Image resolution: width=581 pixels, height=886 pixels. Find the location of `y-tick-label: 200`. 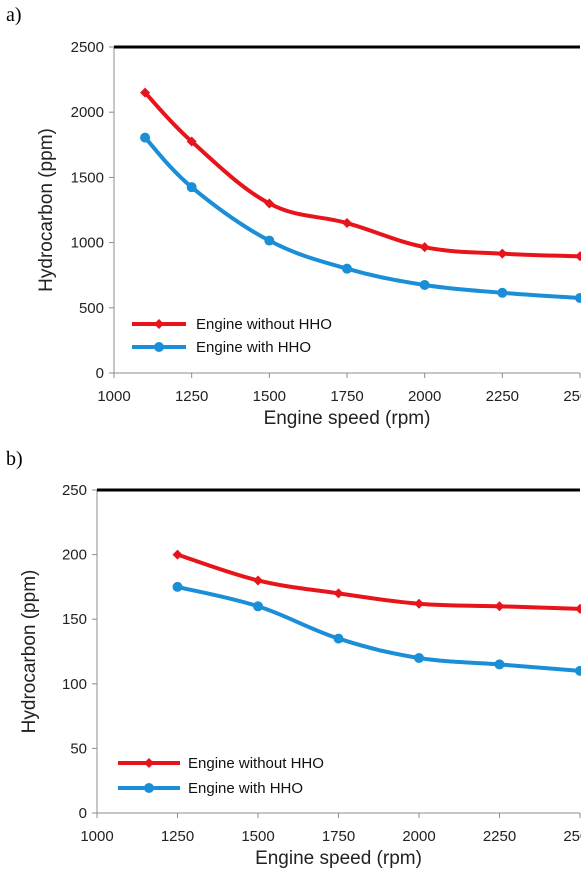

y-tick-label: 200 is located at coordinates (74, 555).